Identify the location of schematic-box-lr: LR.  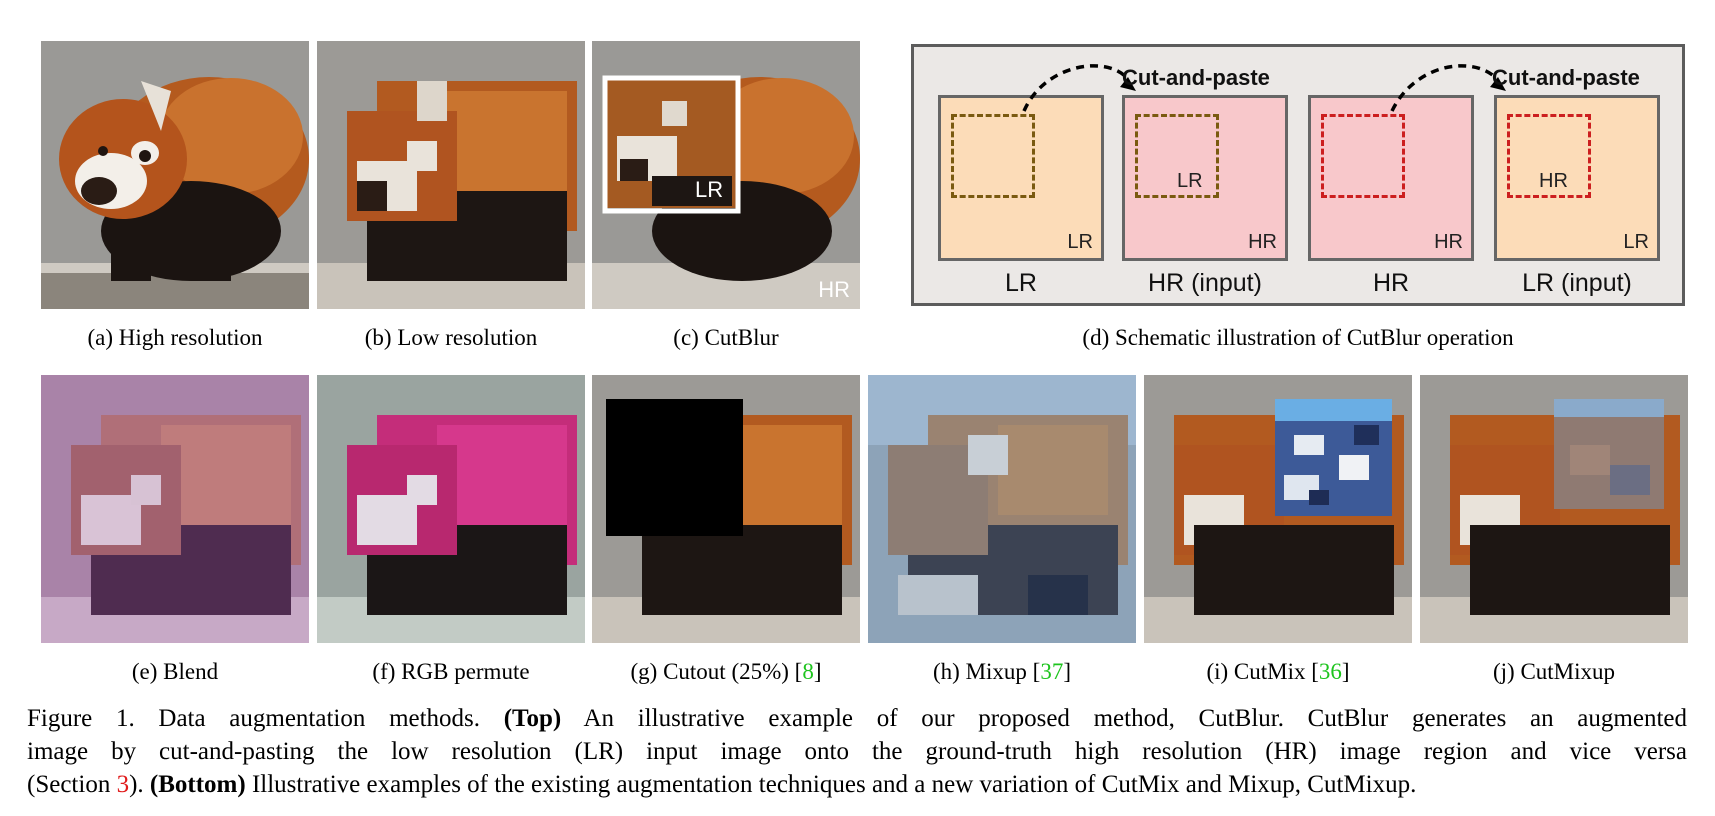
(1021, 178).